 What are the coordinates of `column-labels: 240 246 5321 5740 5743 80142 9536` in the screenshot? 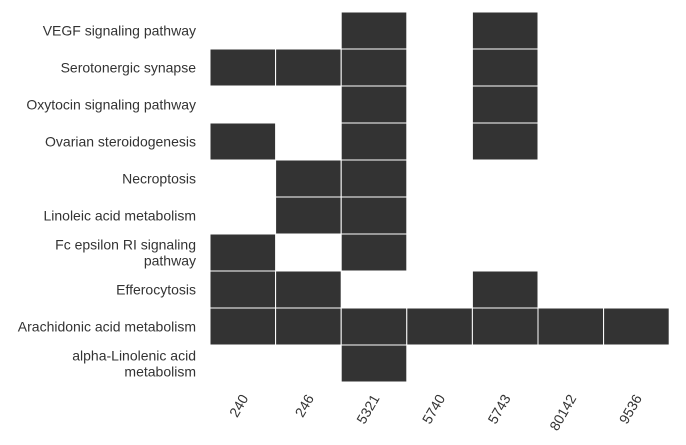 It's located at (435, 412).